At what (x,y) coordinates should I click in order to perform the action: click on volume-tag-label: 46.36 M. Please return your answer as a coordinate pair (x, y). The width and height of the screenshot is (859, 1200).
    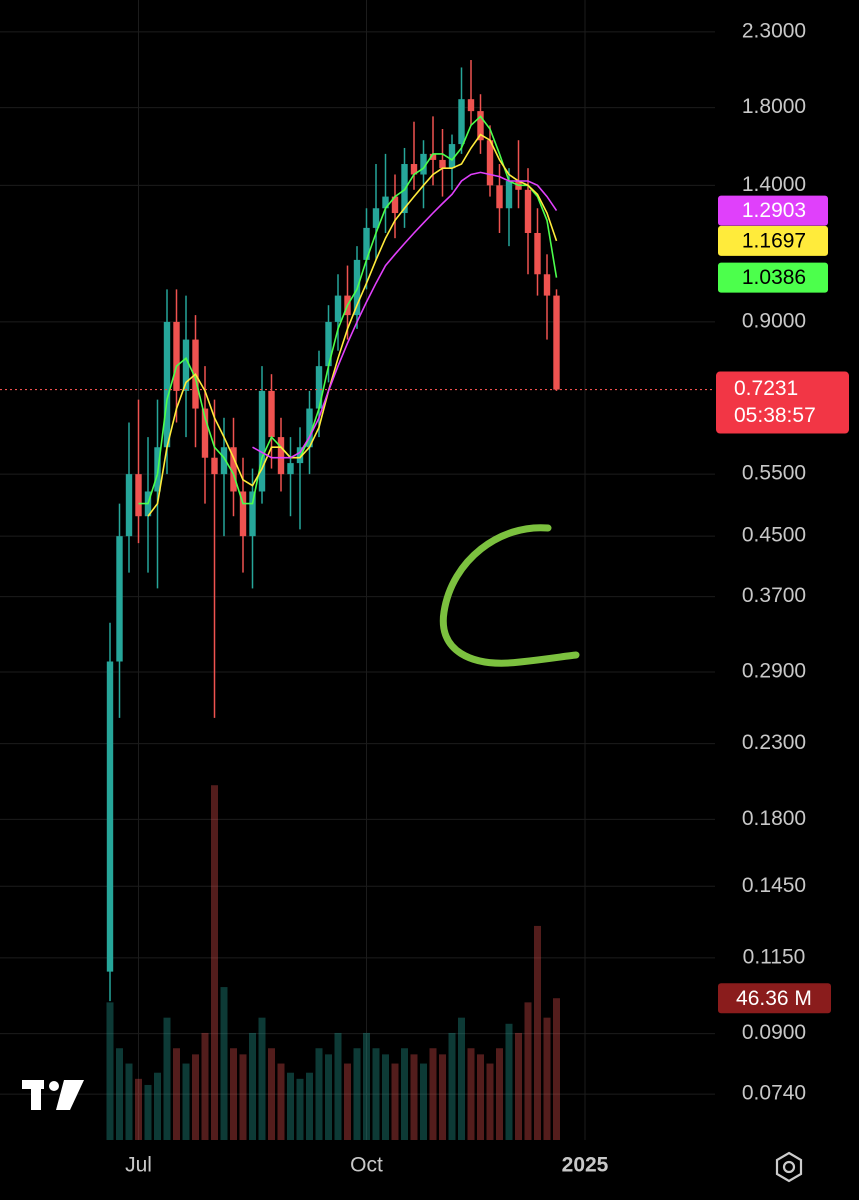
    Looking at the image, I should click on (774, 998).